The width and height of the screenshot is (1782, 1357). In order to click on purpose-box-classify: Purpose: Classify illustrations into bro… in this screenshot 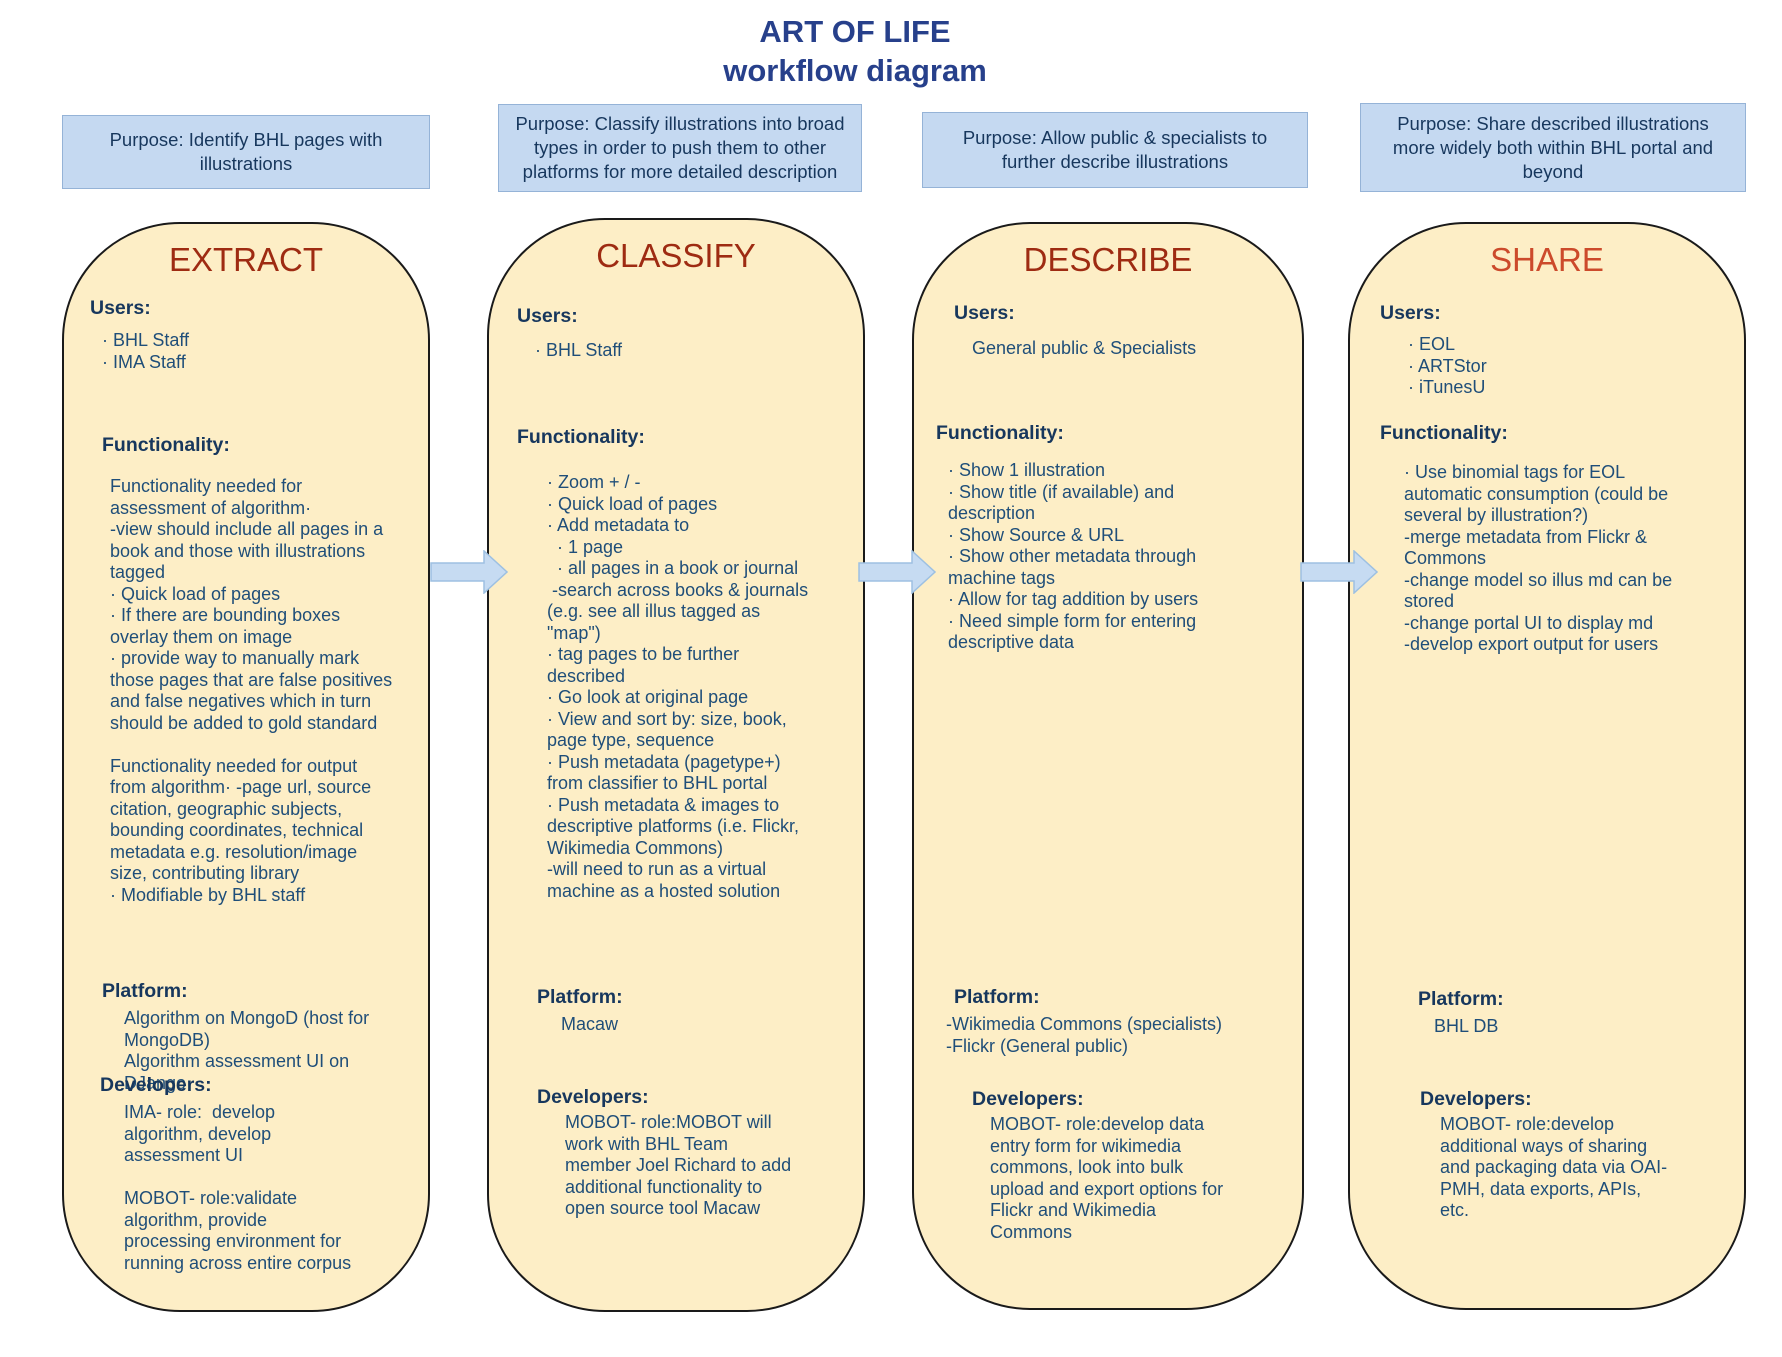, I will do `click(680, 148)`.